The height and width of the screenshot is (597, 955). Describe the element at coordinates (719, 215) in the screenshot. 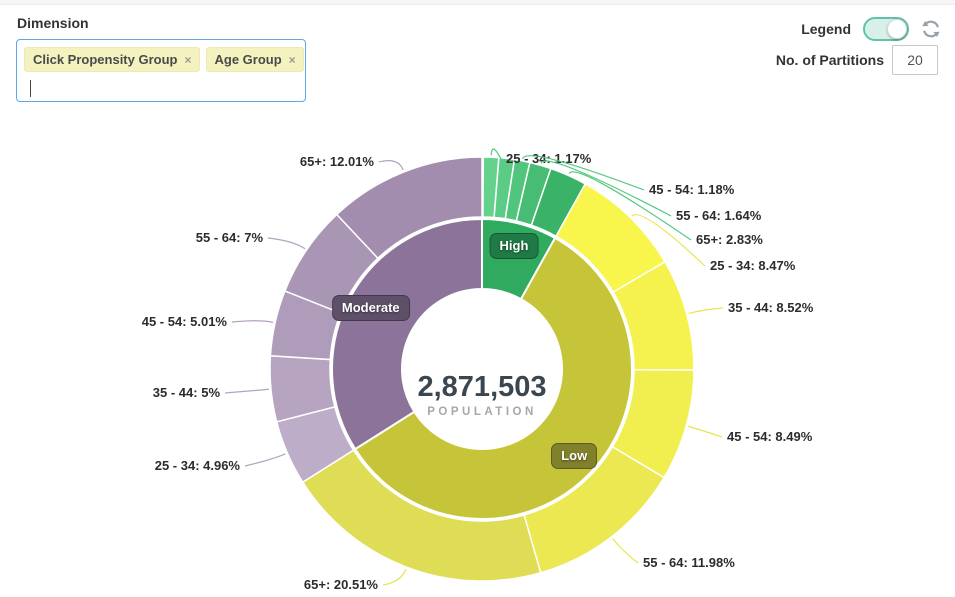

I see `segment-label-high-55-64: 55 - 64: 1.64%` at that location.